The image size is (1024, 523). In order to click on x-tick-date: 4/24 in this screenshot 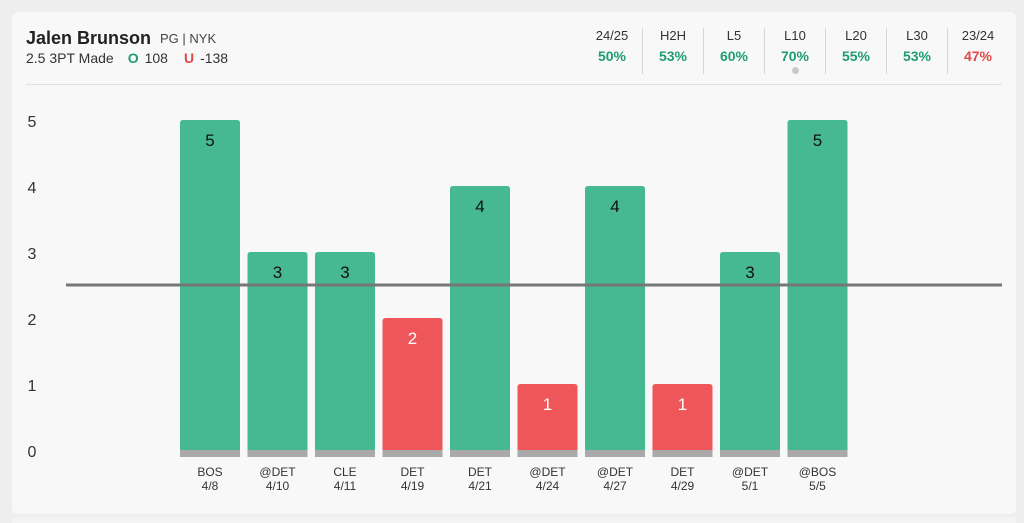, I will do `click(548, 486)`.